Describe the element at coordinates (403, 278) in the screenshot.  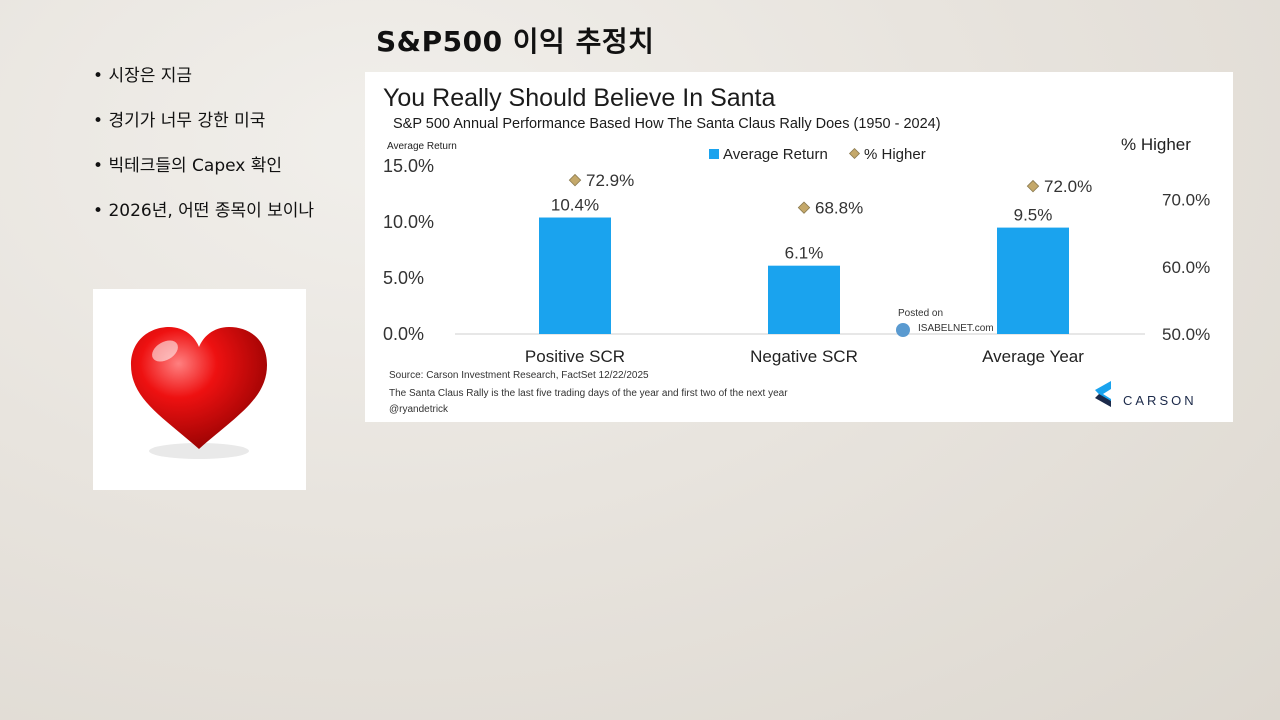
I see `left-tick-label: 5.0%` at that location.